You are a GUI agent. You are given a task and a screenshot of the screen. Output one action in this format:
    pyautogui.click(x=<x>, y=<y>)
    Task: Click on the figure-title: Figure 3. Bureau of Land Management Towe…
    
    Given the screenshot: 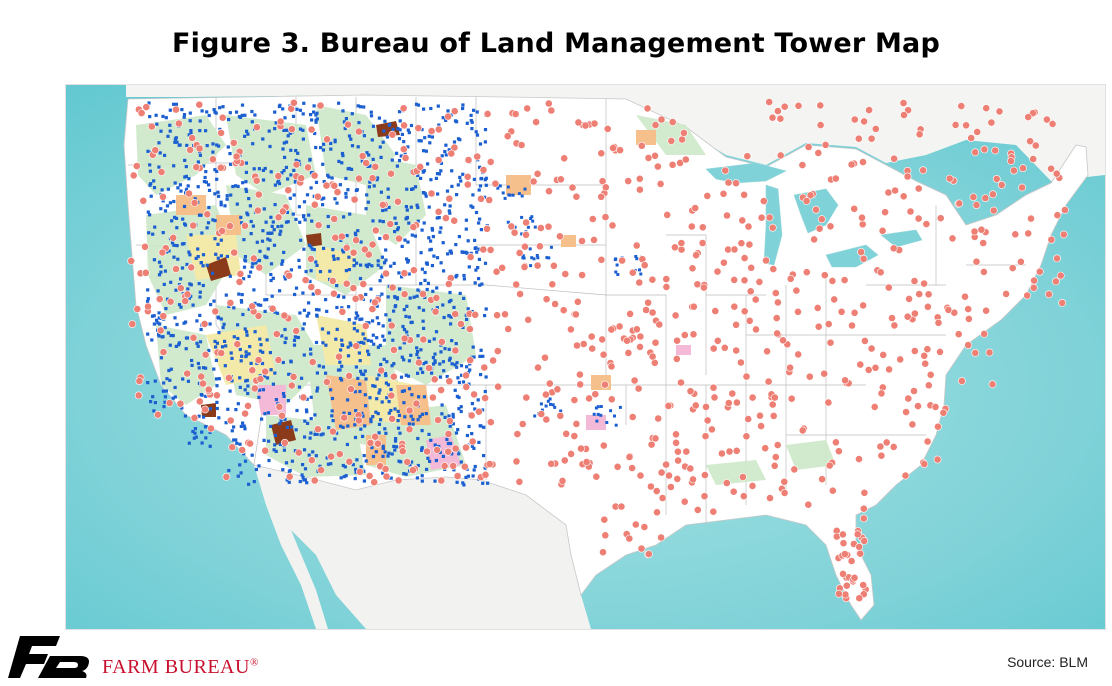 What is the action you would take?
    pyautogui.click(x=556, y=43)
    